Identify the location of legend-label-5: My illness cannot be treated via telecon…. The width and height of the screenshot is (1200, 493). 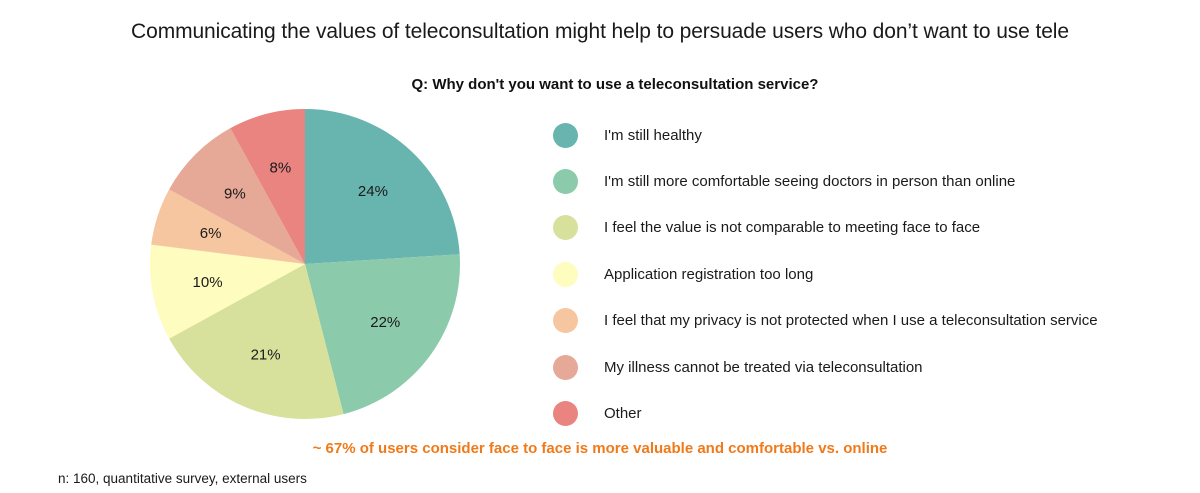
(763, 367).